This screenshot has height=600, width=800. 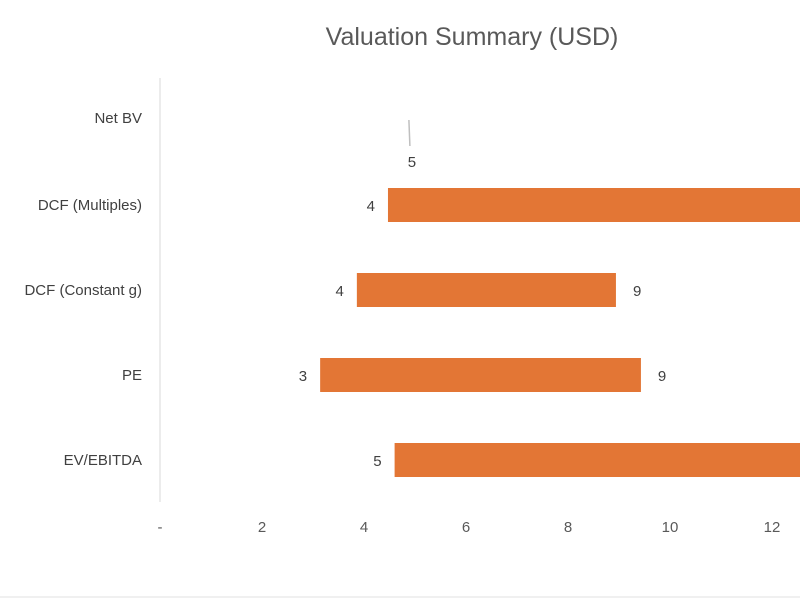 What do you see at coordinates (472, 37) in the screenshot?
I see `chart-title: Valuation Summary (USD)` at bounding box center [472, 37].